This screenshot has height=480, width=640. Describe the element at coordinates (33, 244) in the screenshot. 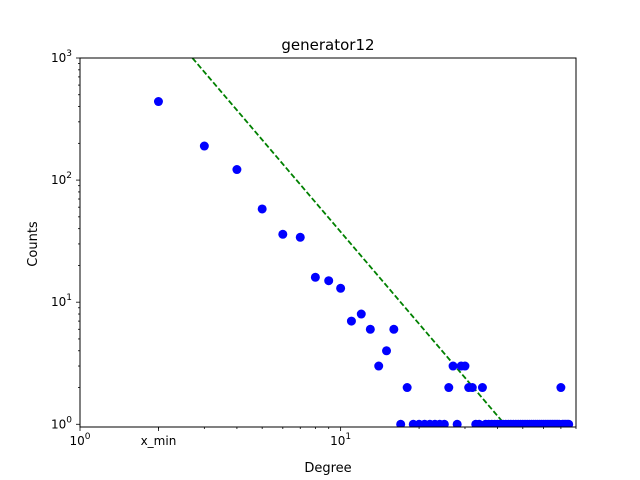

I see `y-axis-label: Counts` at that location.